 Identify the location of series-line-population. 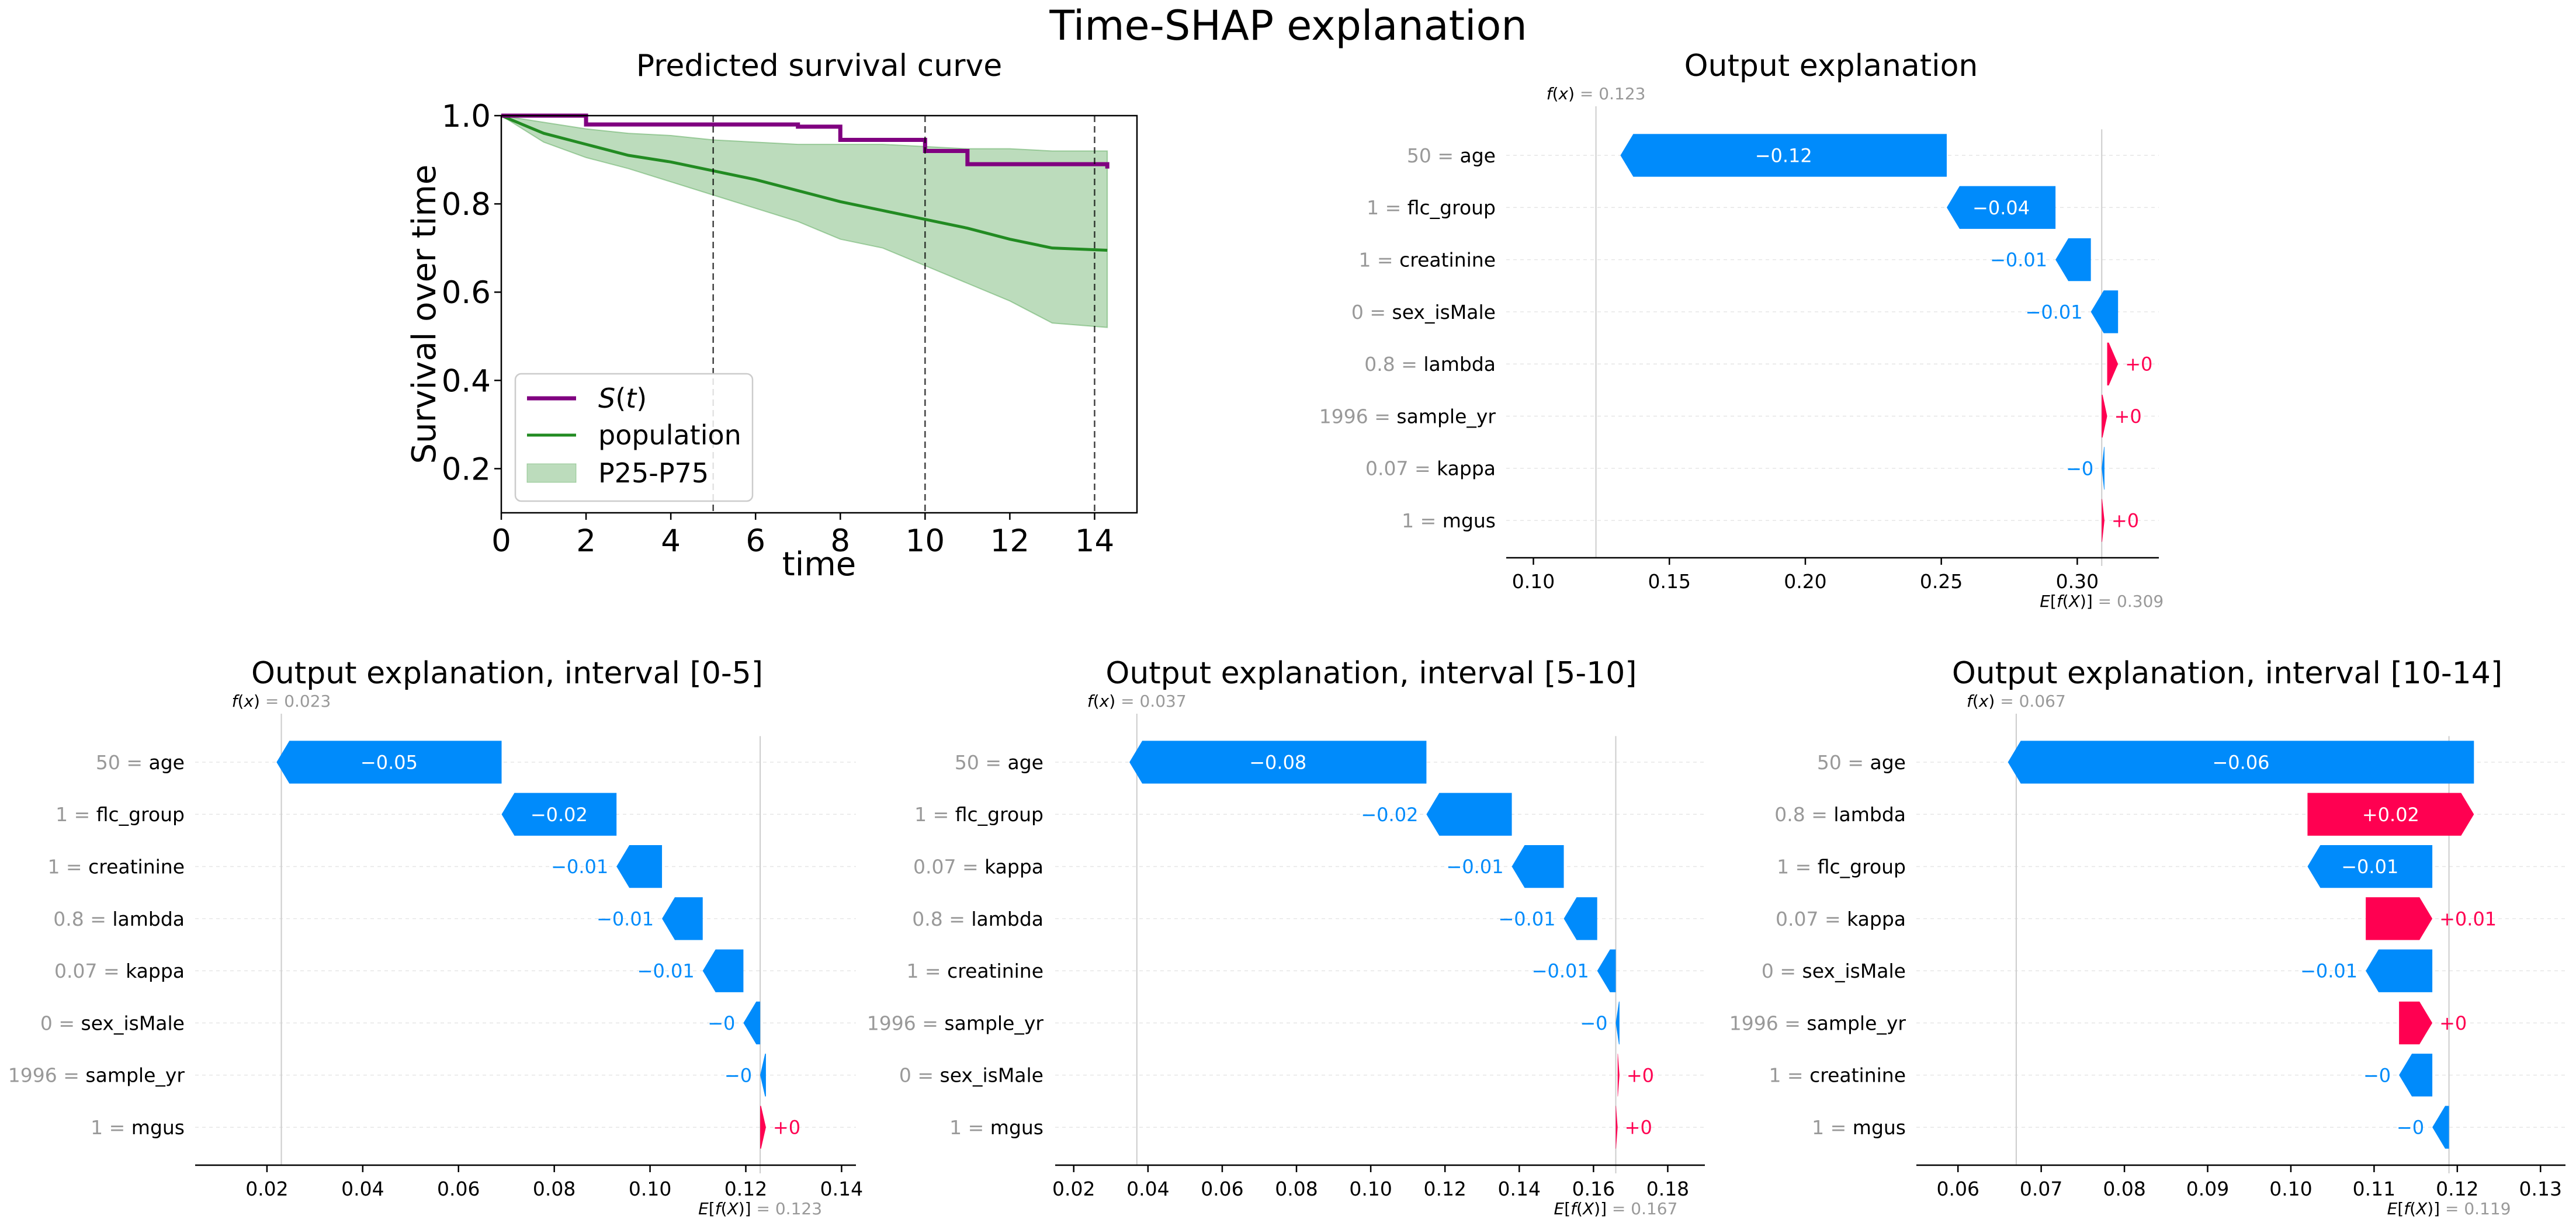
(804, 183).